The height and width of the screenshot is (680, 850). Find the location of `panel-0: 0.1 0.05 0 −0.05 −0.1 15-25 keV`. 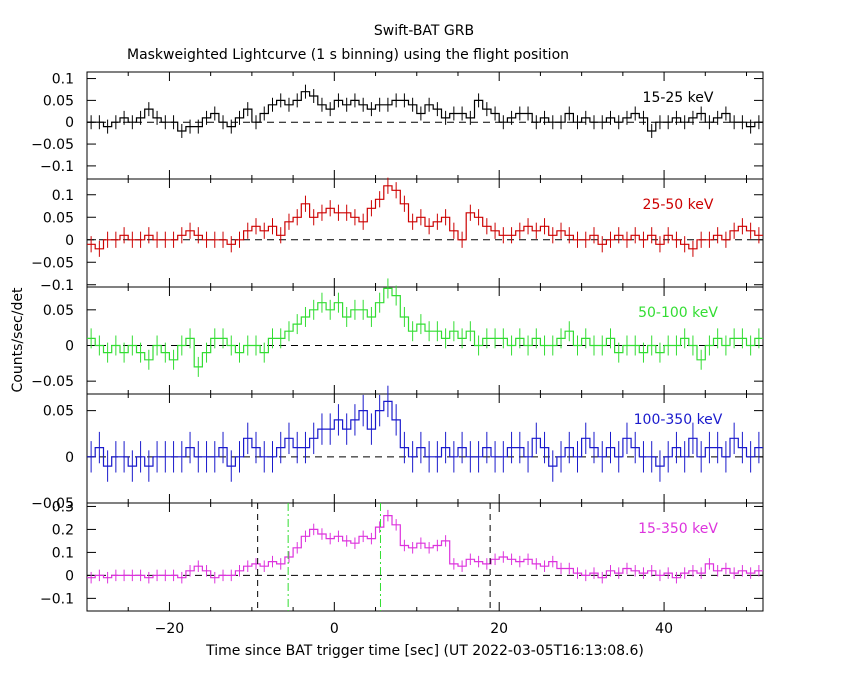

panel-0: 0.1 0.05 0 −0.05 −0.1 15-25 keV is located at coordinates (397, 125).